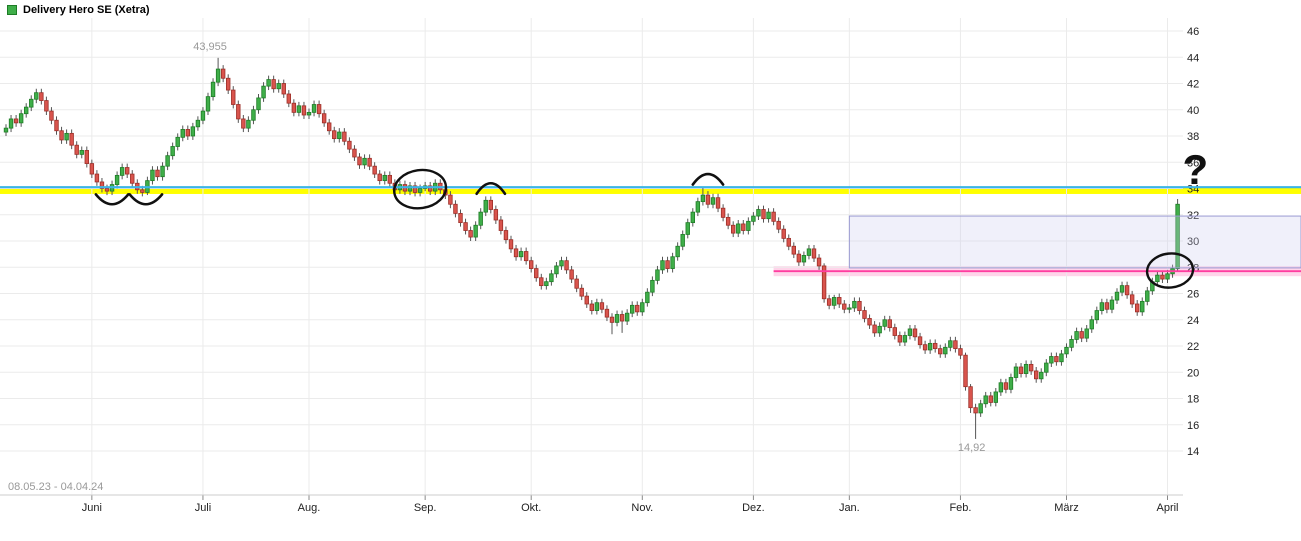  What do you see at coordinates (1193, 321) in the screenshot?
I see `y-axis-label: 24` at bounding box center [1193, 321].